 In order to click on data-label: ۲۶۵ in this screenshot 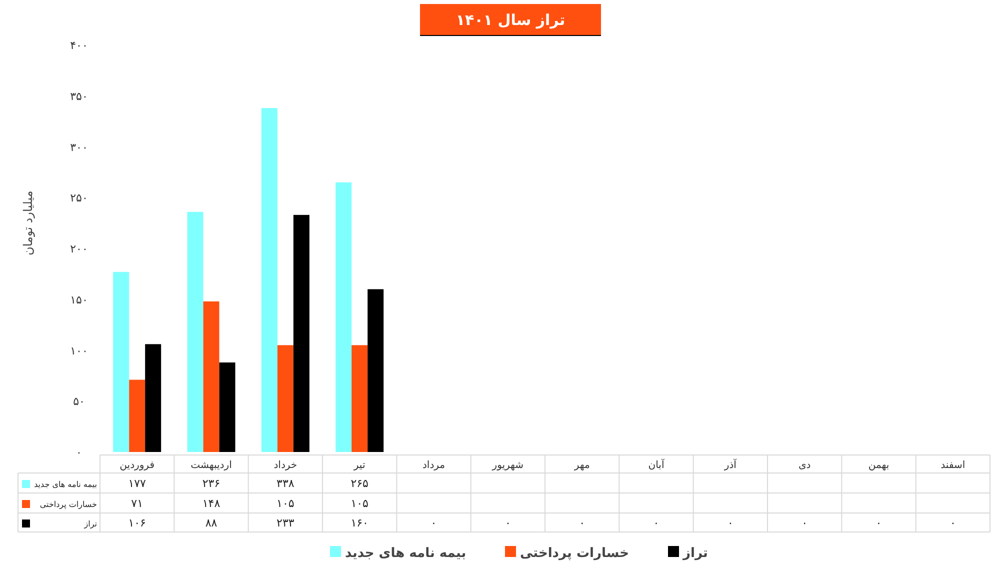, I will do `click(359, 483)`.